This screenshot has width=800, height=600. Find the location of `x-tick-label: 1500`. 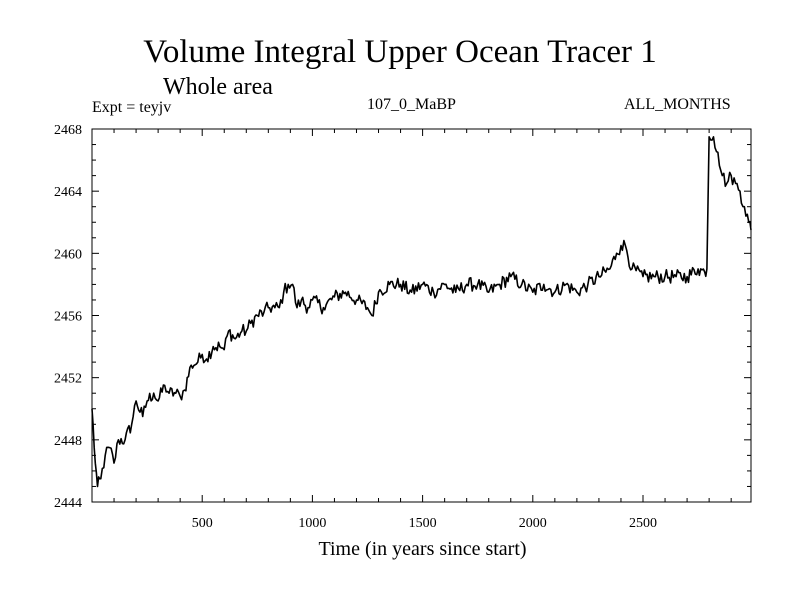

x-tick-label: 1500 is located at coordinates (423, 523).